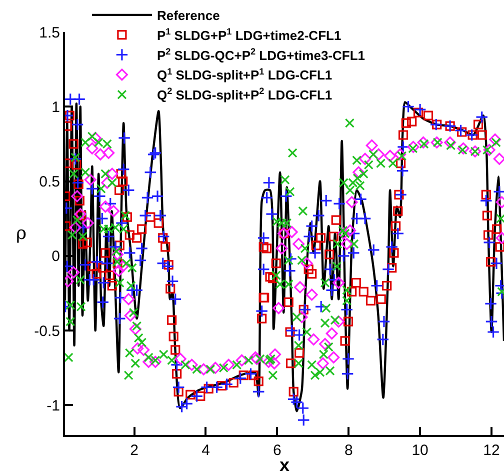 The height and width of the screenshot is (475, 504). Describe the element at coordinates (261, 54) in the screenshot. I see `legend-label: P$^{2}$ SLDG-QC+P$^{2}$ LDG+time3-CFL1` at that location.